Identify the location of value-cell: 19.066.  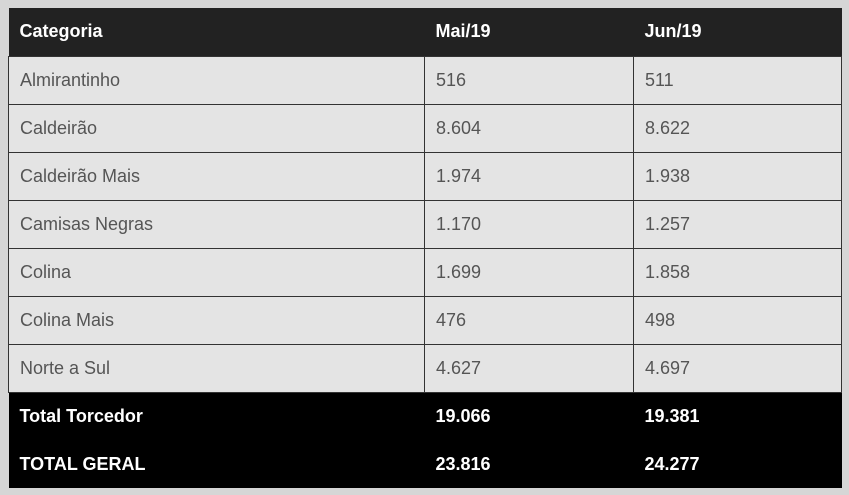
(529, 416).